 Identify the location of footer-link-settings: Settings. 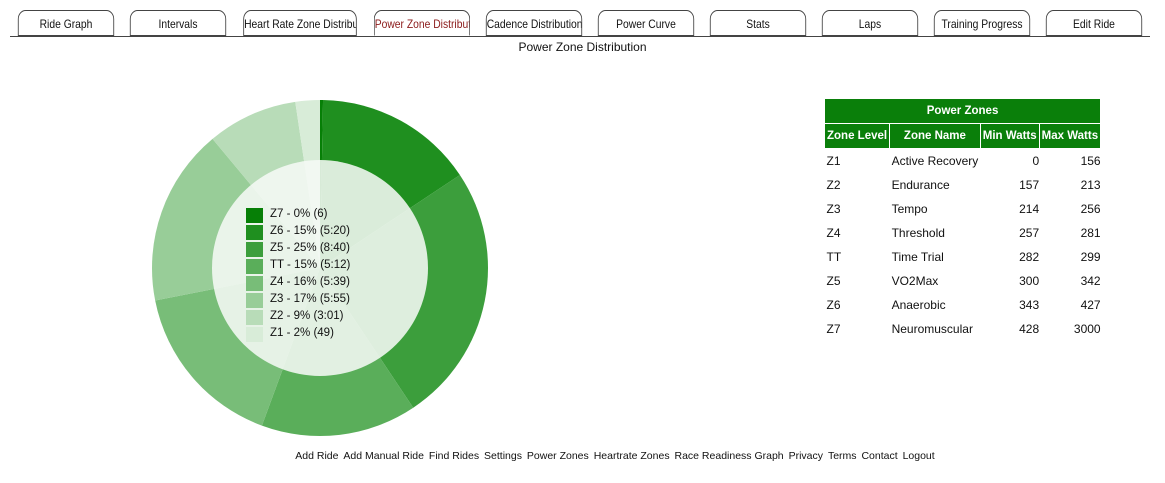
(503, 456).